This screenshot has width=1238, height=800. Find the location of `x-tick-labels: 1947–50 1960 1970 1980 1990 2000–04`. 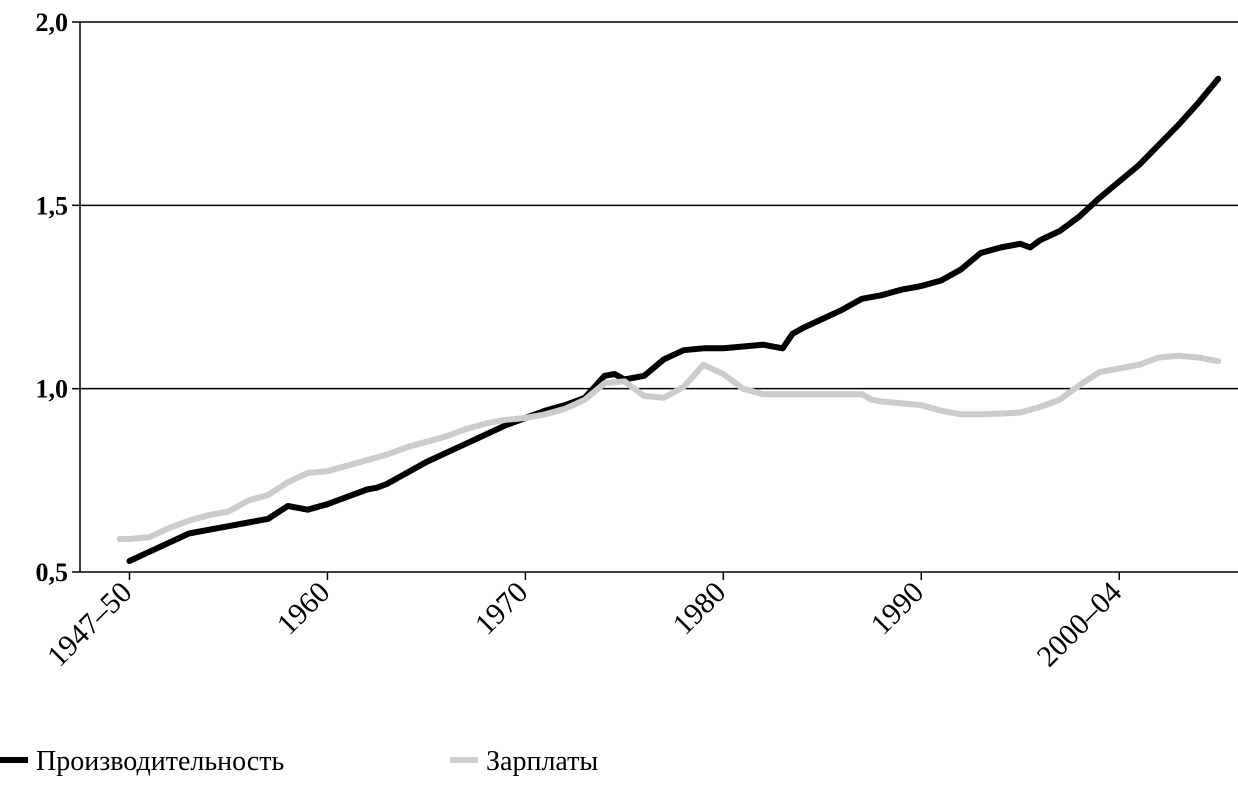

x-tick-labels: 1947–50 1960 1970 1980 1990 2000–04 is located at coordinates (584, 625).